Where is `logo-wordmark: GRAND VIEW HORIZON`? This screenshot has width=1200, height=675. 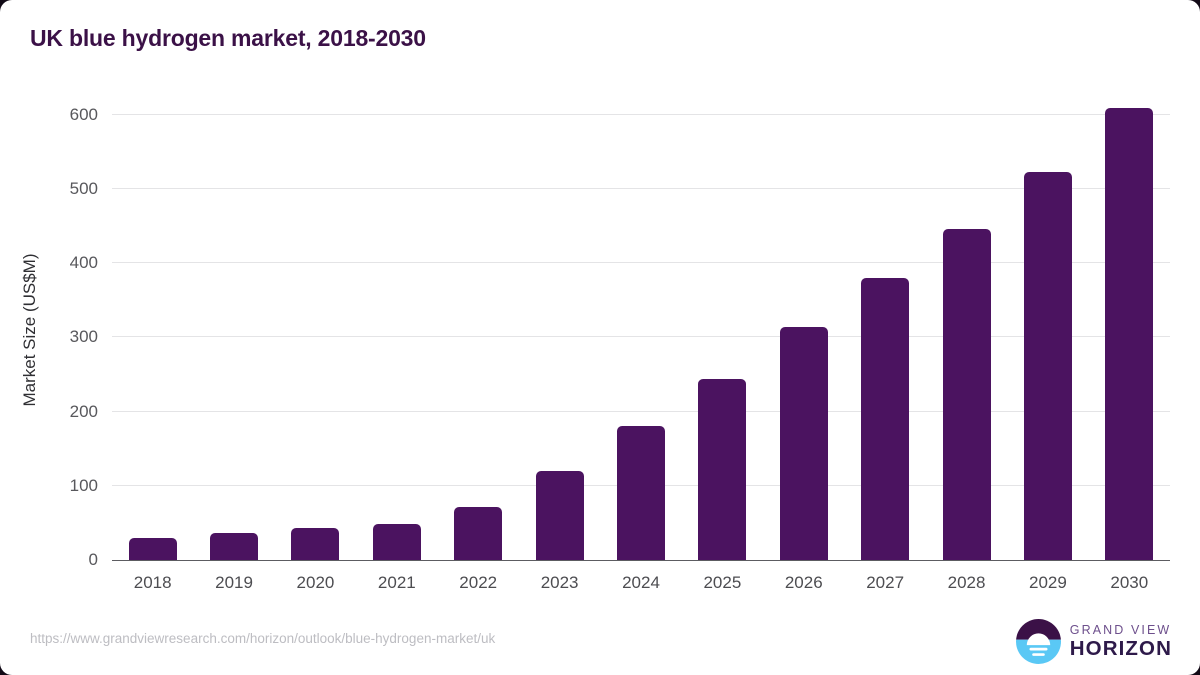 logo-wordmark: GRAND VIEW HORIZON is located at coordinates (1120, 641).